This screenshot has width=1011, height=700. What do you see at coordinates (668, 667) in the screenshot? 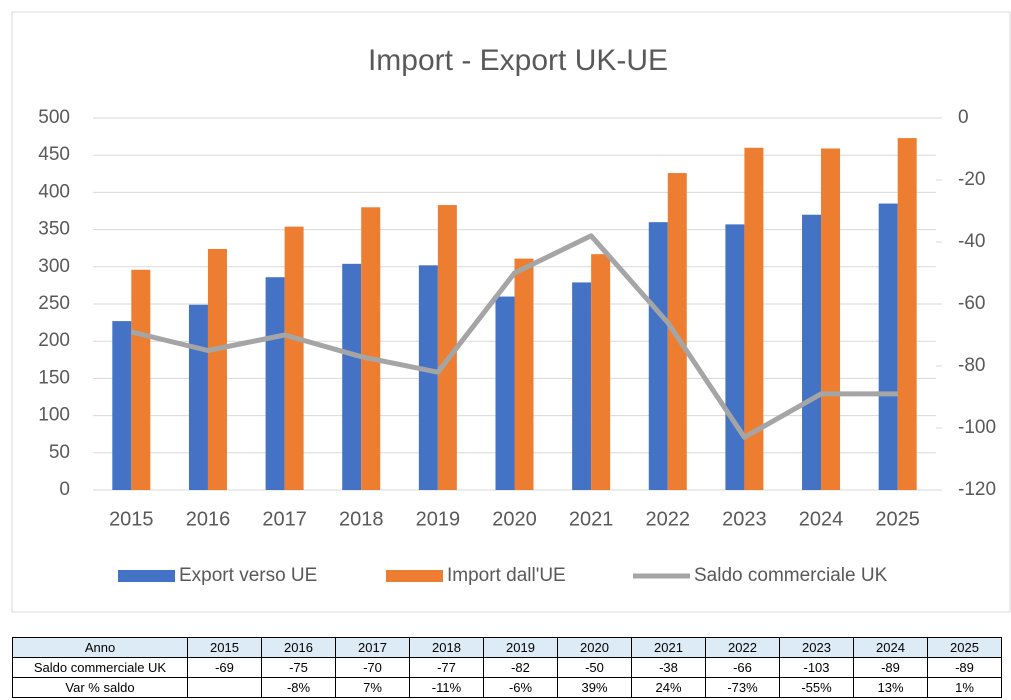
I see `table-cell: -38` at bounding box center [668, 667].